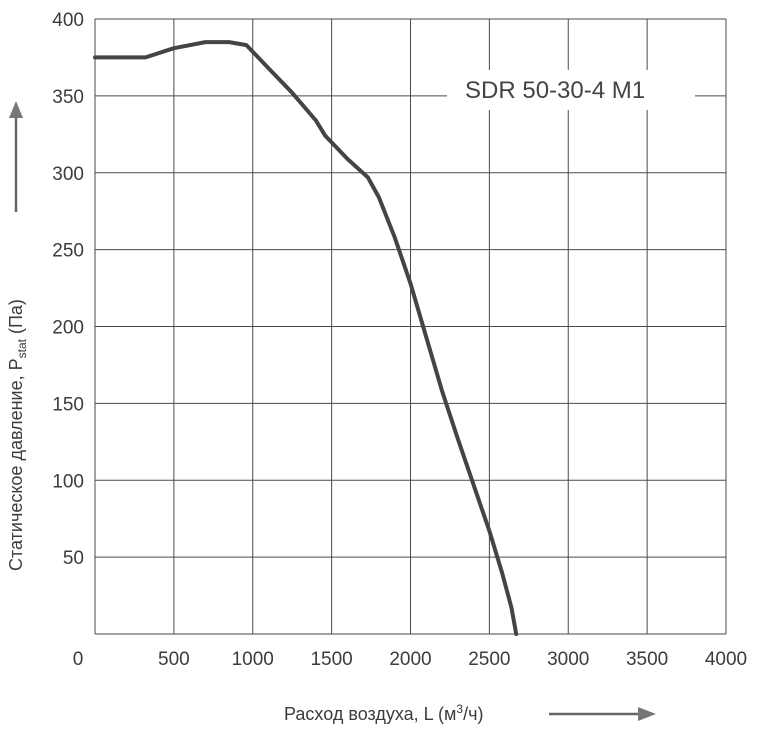 This screenshot has height=733, width=781. I want to click on x-axis-title: Расход воздуха, L (м3/ч), so click(383, 713).